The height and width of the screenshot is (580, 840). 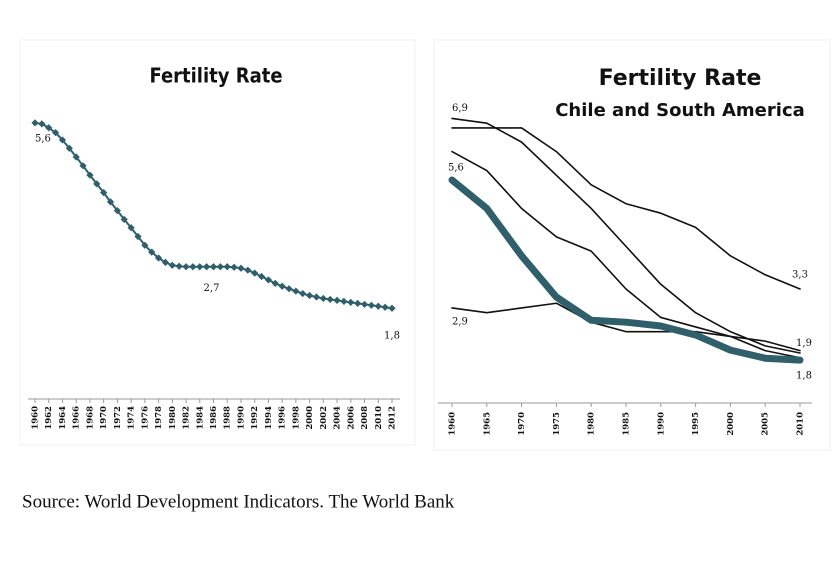 What do you see at coordinates (49, 418) in the screenshot?
I see `x-tick-label: 1962` at bounding box center [49, 418].